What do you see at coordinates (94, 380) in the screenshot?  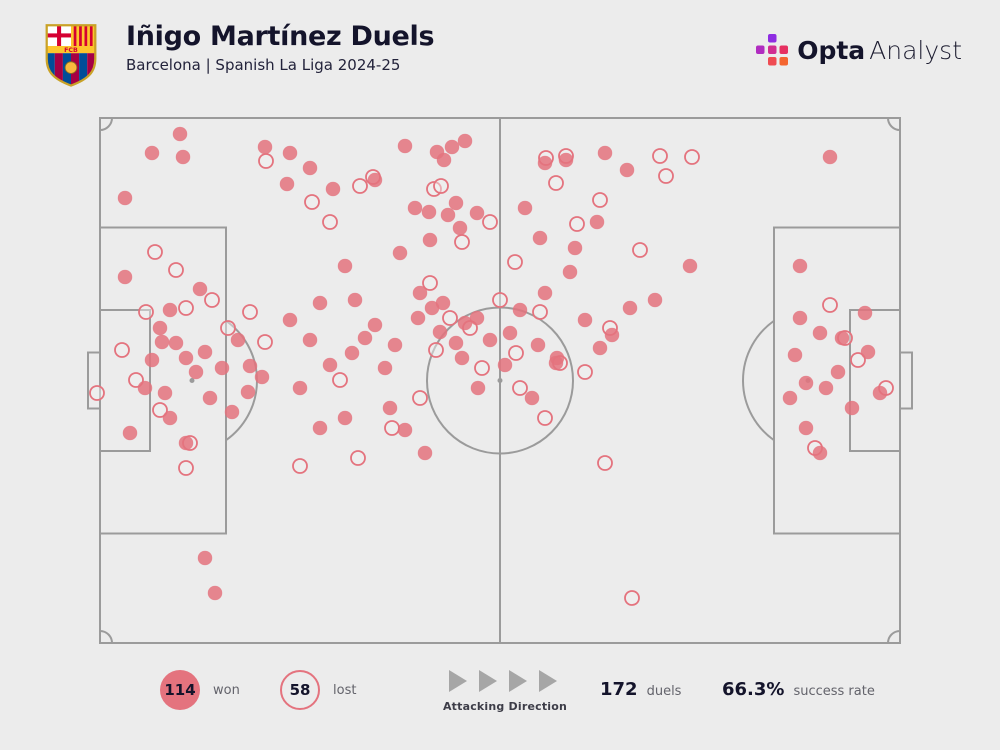 I see `left-goal` at bounding box center [94, 380].